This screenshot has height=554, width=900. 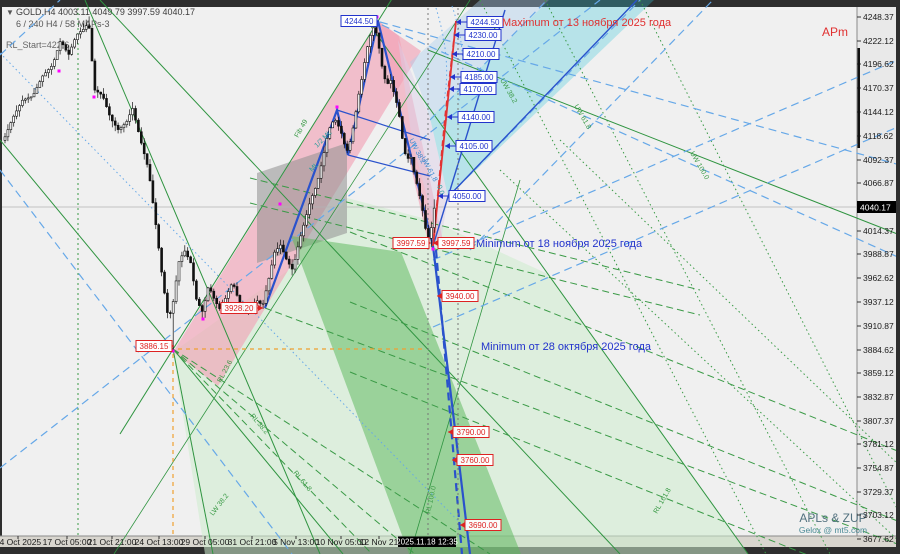 What do you see at coordinates (105, 12) in the screenshot?
I see `symbol-ohlc-title: GOLD,H4 4003.11 4049.79 3997.59 4040.17` at bounding box center [105, 12].